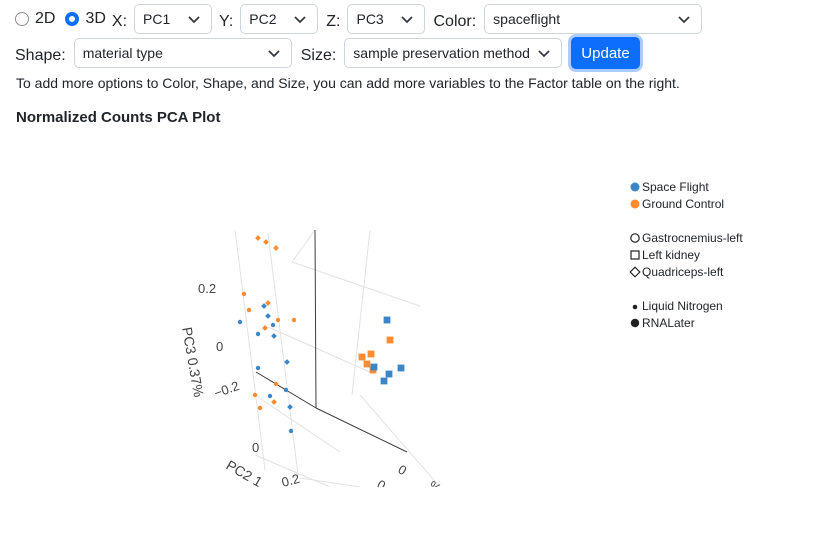  What do you see at coordinates (122, 53) in the screenshot?
I see `shape-value: material type` at bounding box center [122, 53].